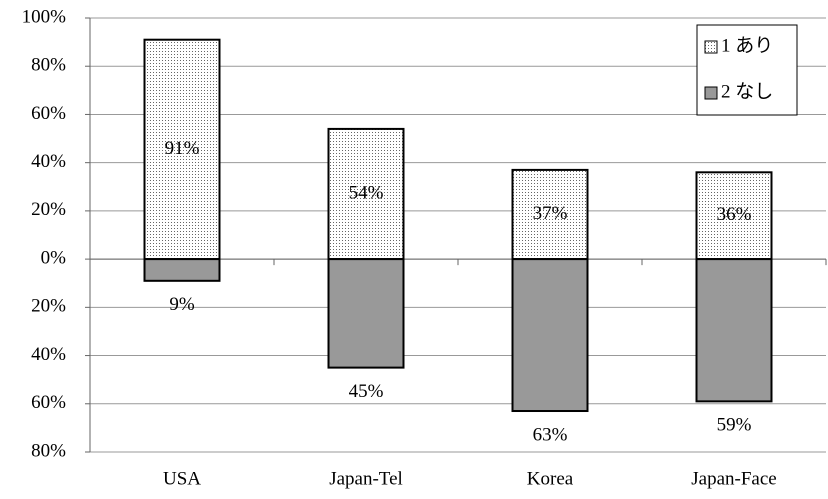 The width and height of the screenshot is (828, 499). Describe the element at coordinates (44, 16) in the screenshot. I see `y-tick-label: 100%` at that location.